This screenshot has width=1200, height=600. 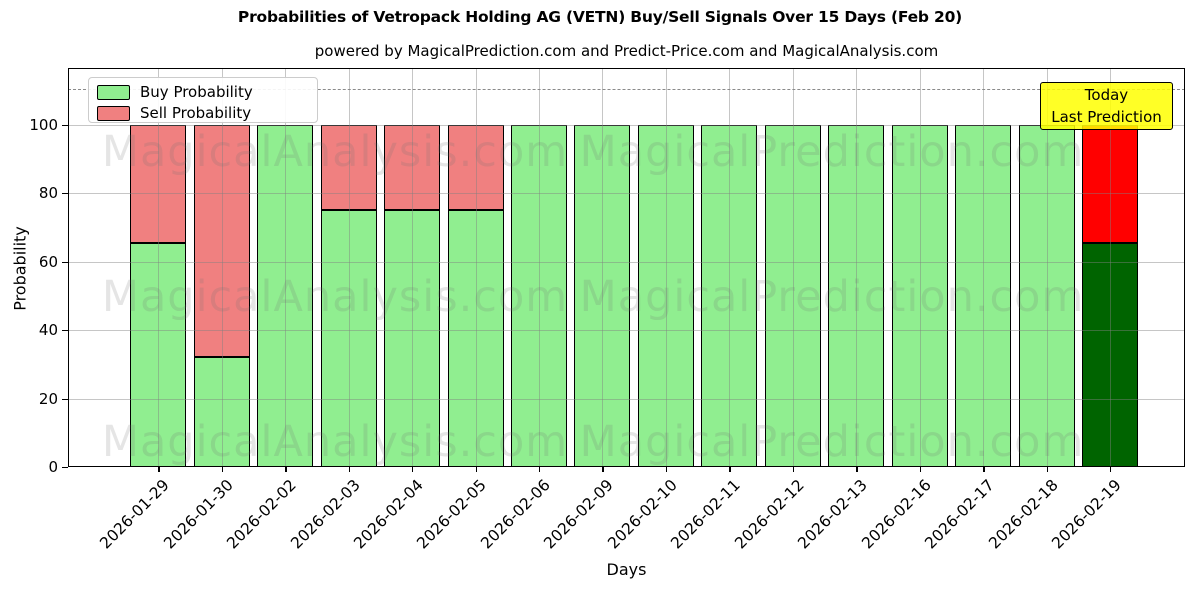 I want to click on y-tick-label-0: 0, so click(x=53, y=467).